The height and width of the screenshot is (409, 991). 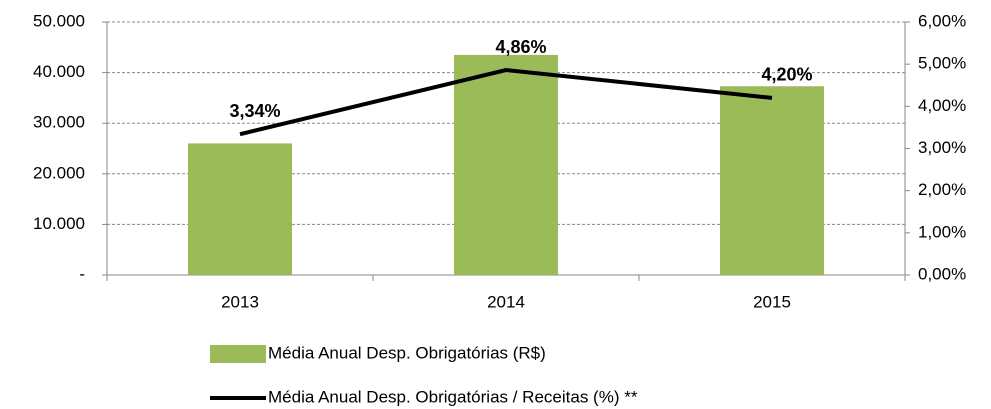 I want to click on y2-tick-label: 6,00%, so click(x=942, y=20).